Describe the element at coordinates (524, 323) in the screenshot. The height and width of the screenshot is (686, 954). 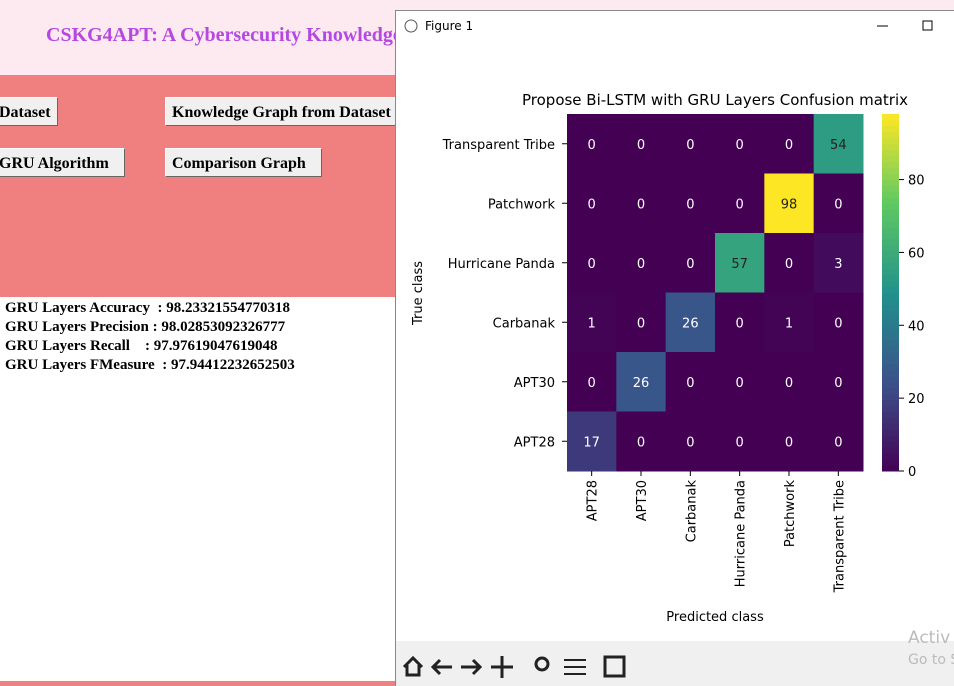
I see `y-tick-label: Carbanak` at that location.